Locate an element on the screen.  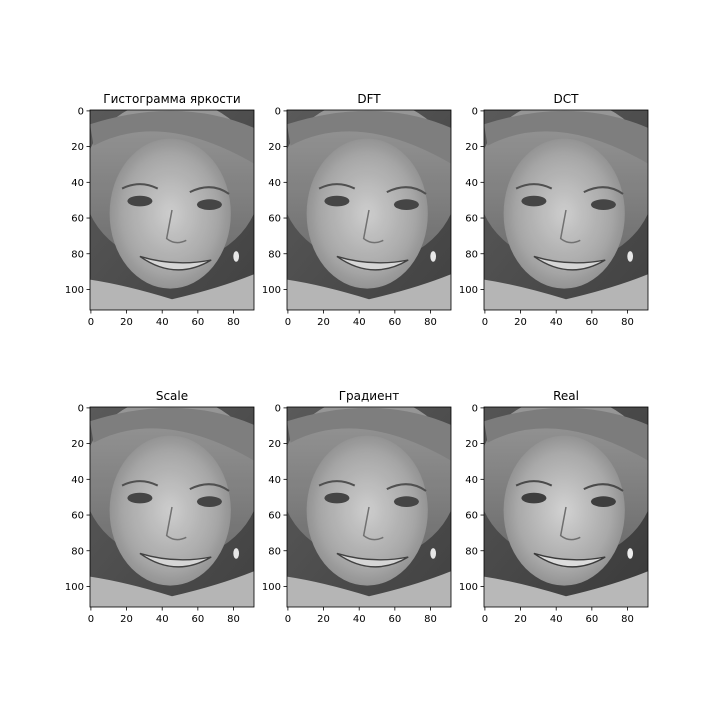
subplot-panel: DFT 0 20 40 60 80 0 20 40 60 80 100 is located at coordinates (357, 210).